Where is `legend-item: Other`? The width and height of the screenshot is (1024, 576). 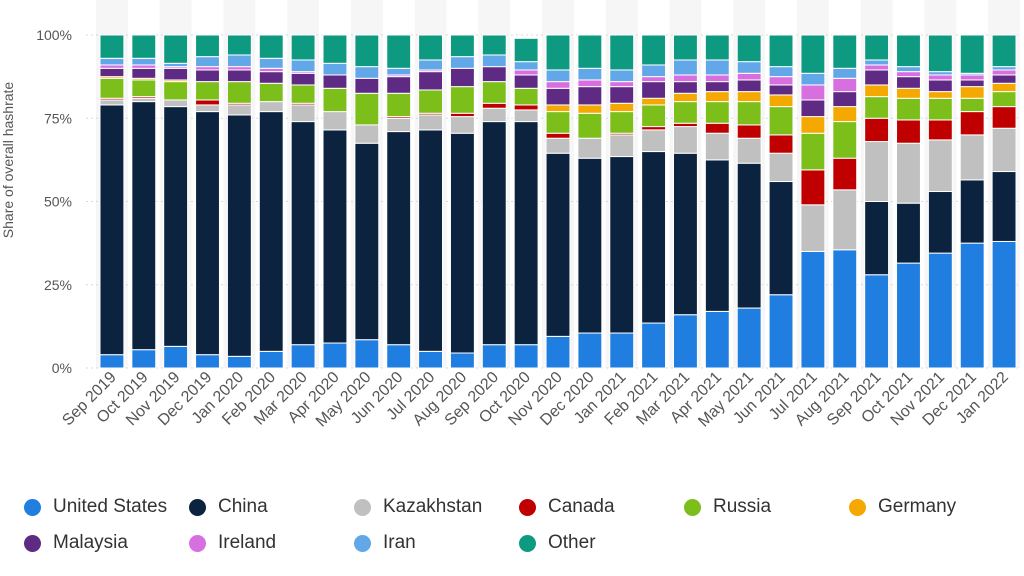 legend-item: Other is located at coordinates (557, 543).